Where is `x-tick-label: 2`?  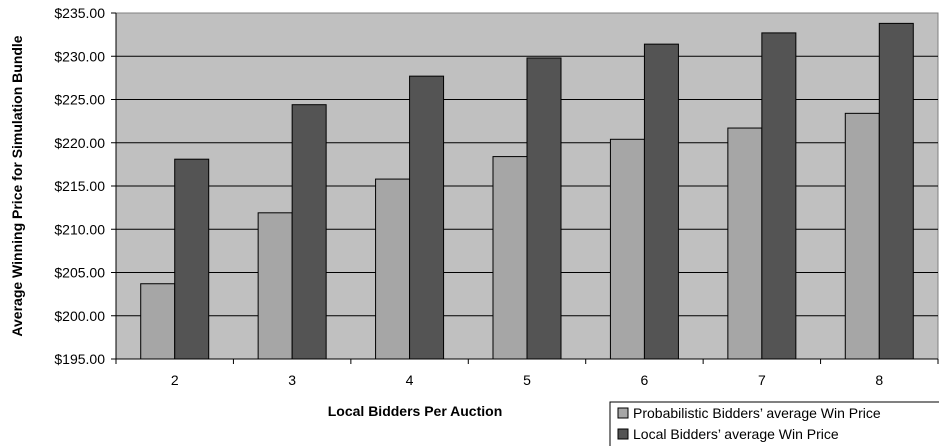 x-tick-label: 2 is located at coordinates (175, 380).